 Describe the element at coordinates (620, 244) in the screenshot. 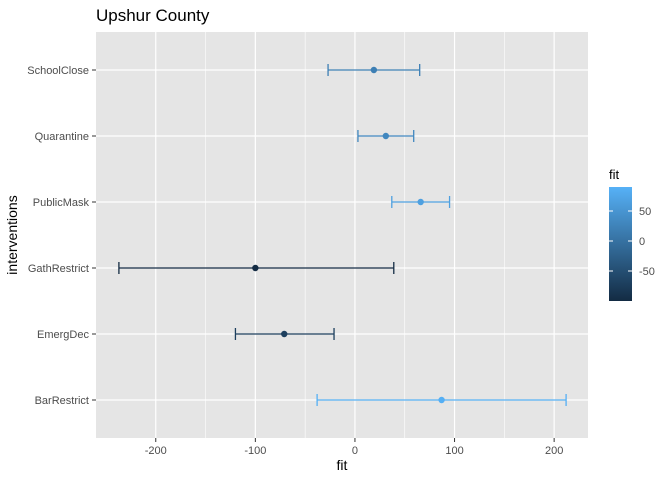

I see `legend-colorbar` at that location.